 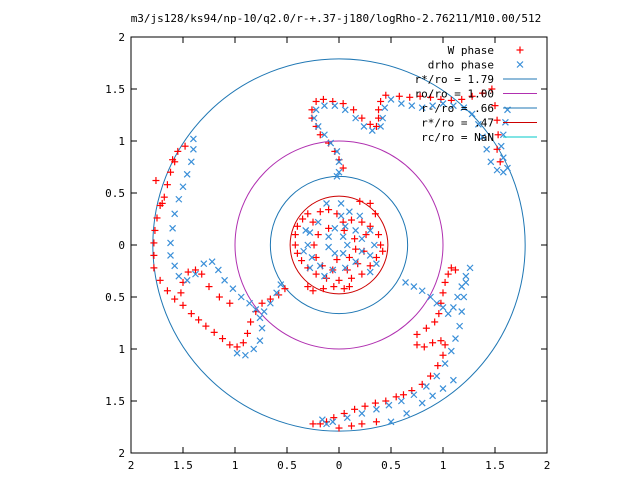 What do you see at coordinates (131, 465) in the screenshot?
I see `x-tick-label: 2` at bounding box center [131, 465].